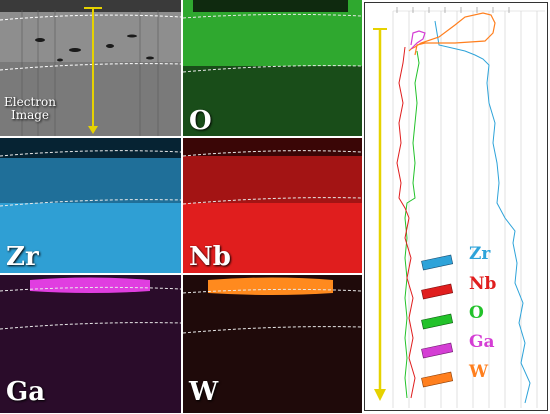  I want to click on electron-image-map: Electron Image, so click(90, 68).